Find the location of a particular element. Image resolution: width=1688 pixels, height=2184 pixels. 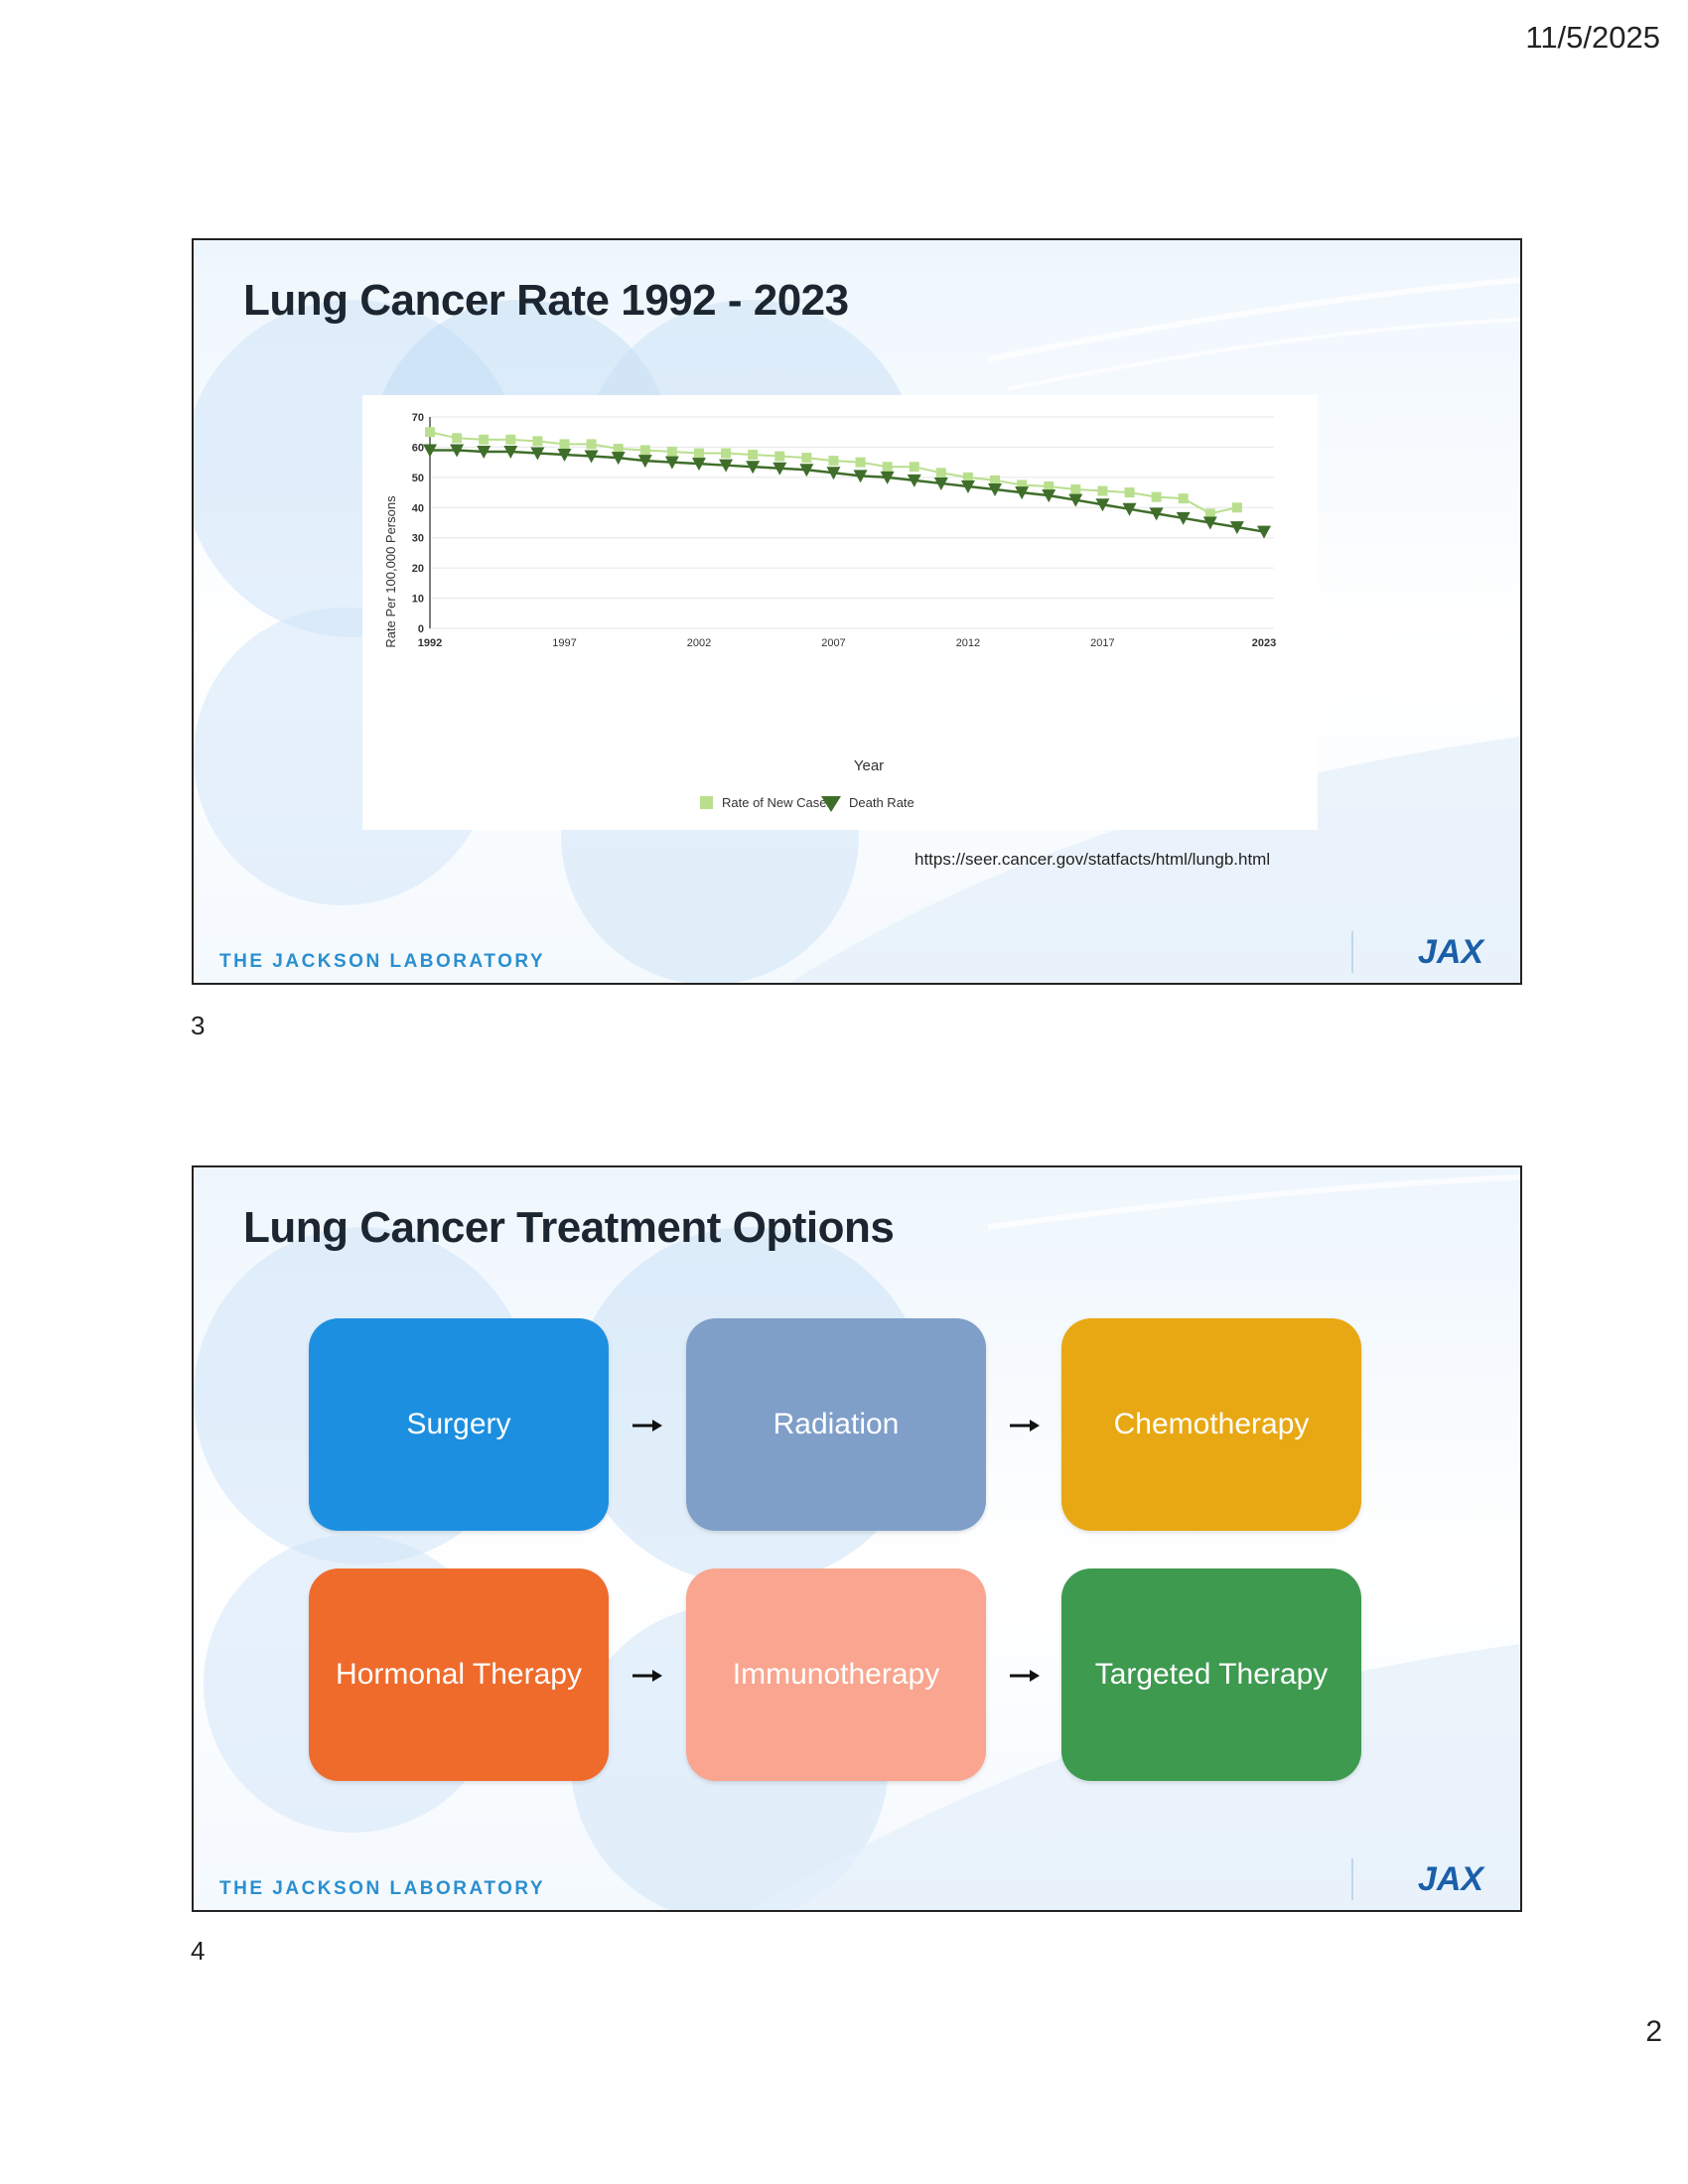

x-tick-label: 2017 is located at coordinates (1102, 643).